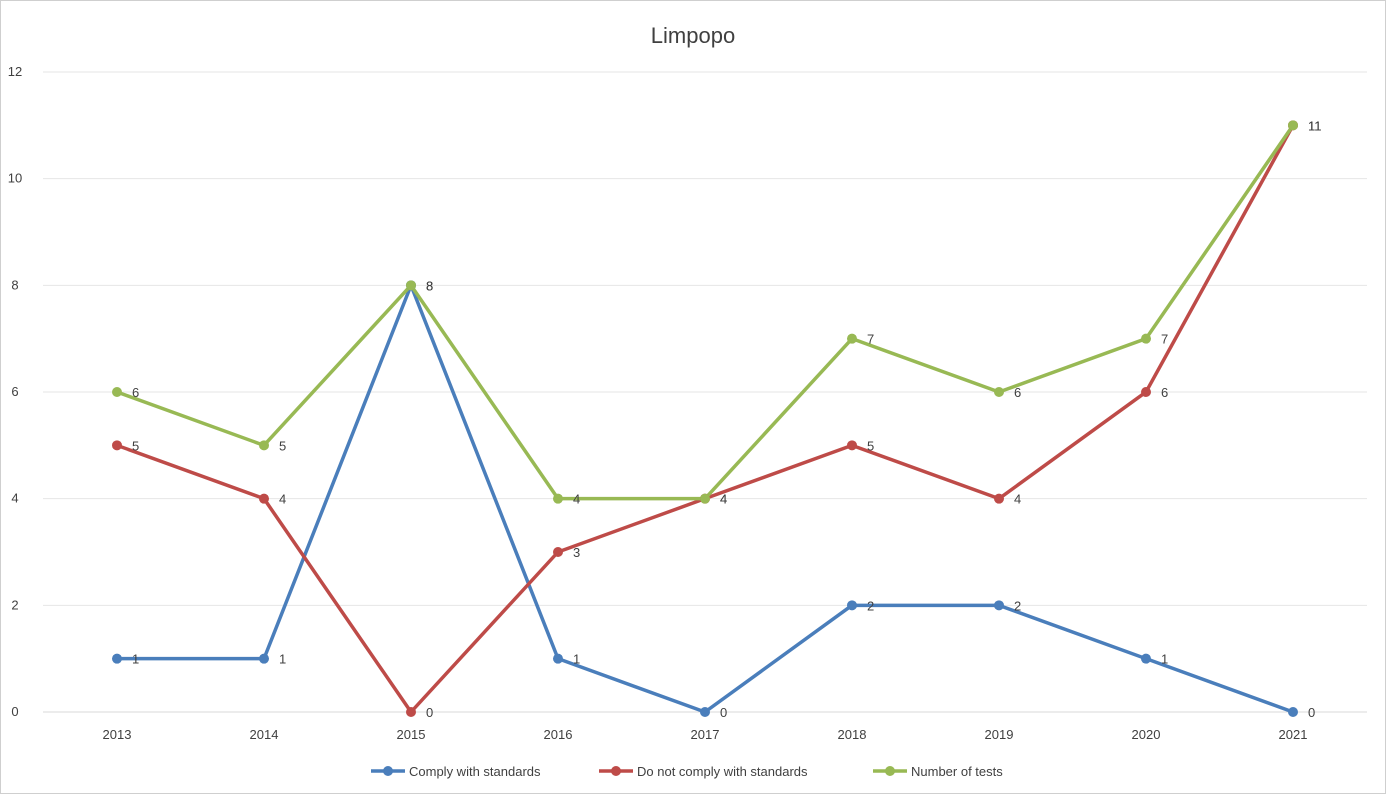  What do you see at coordinates (1293, 734) in the screenshot?
I see `x-tick-label: 2021` at bounding box center [1293, 734].